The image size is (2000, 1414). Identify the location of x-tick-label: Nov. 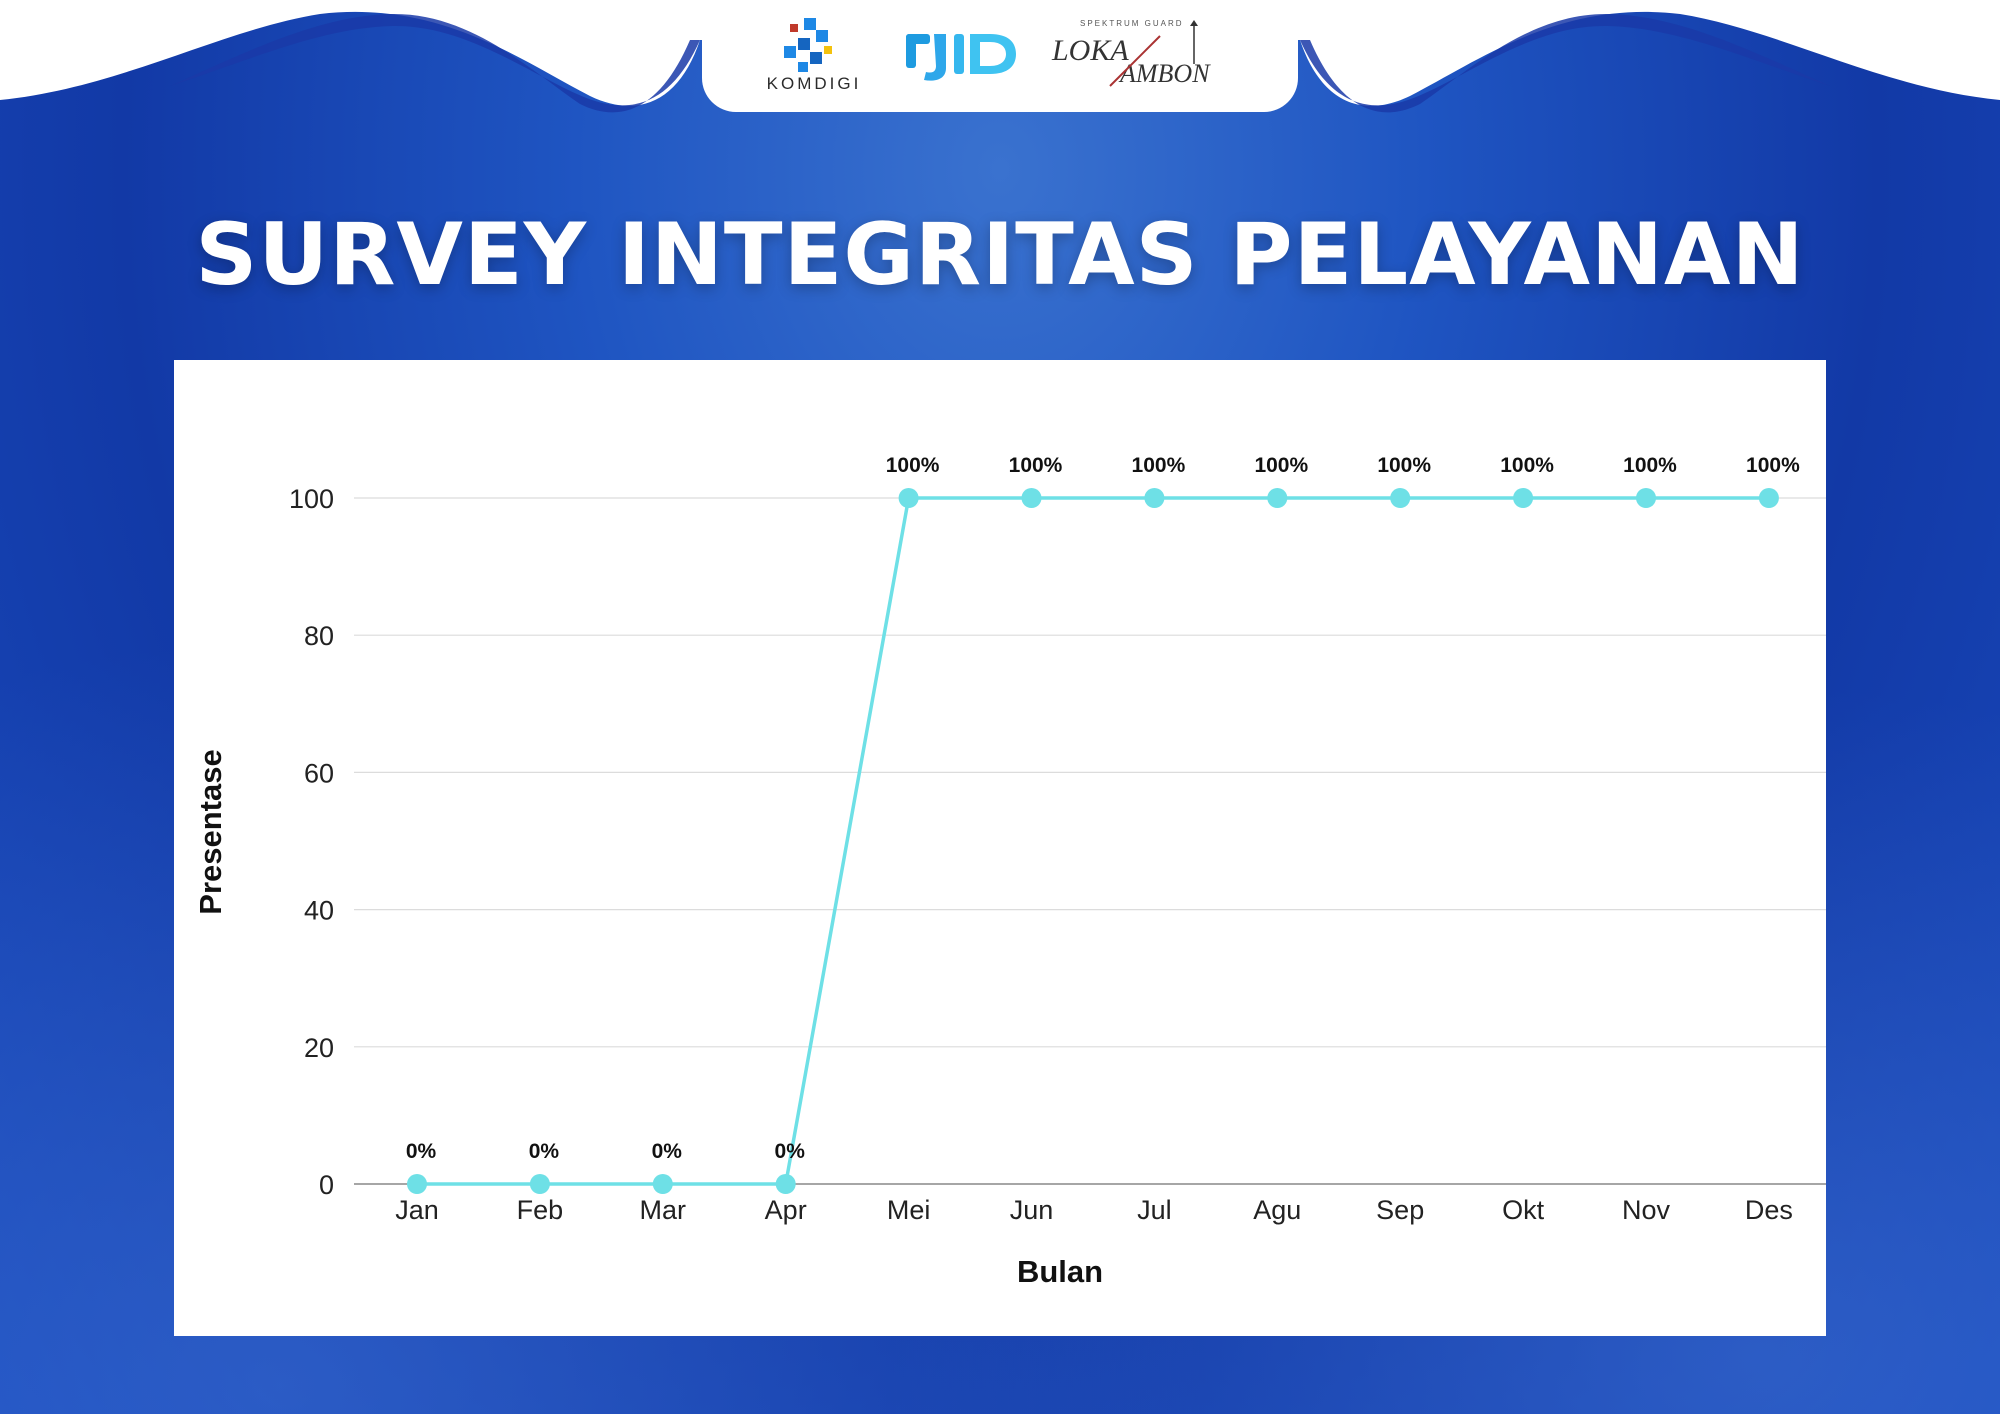
(1646, 1210).